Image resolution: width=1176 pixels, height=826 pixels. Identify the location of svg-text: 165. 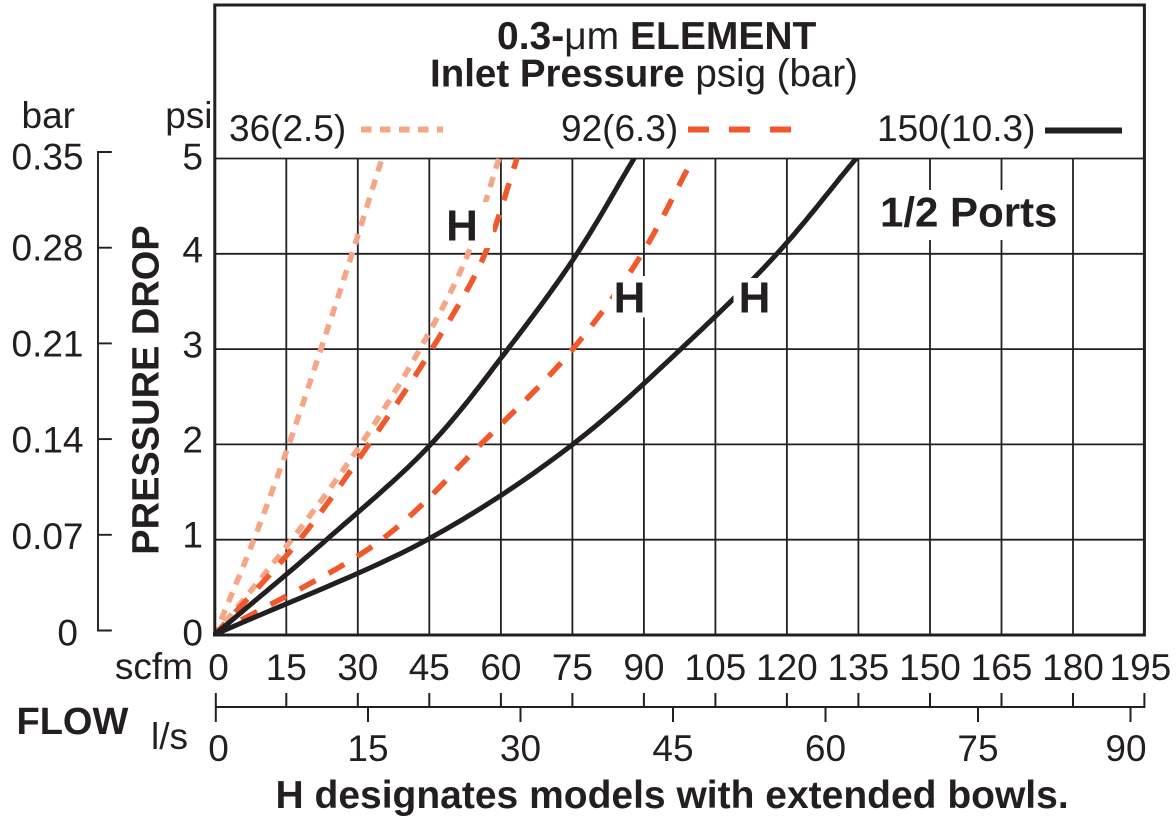
(1002, 667).